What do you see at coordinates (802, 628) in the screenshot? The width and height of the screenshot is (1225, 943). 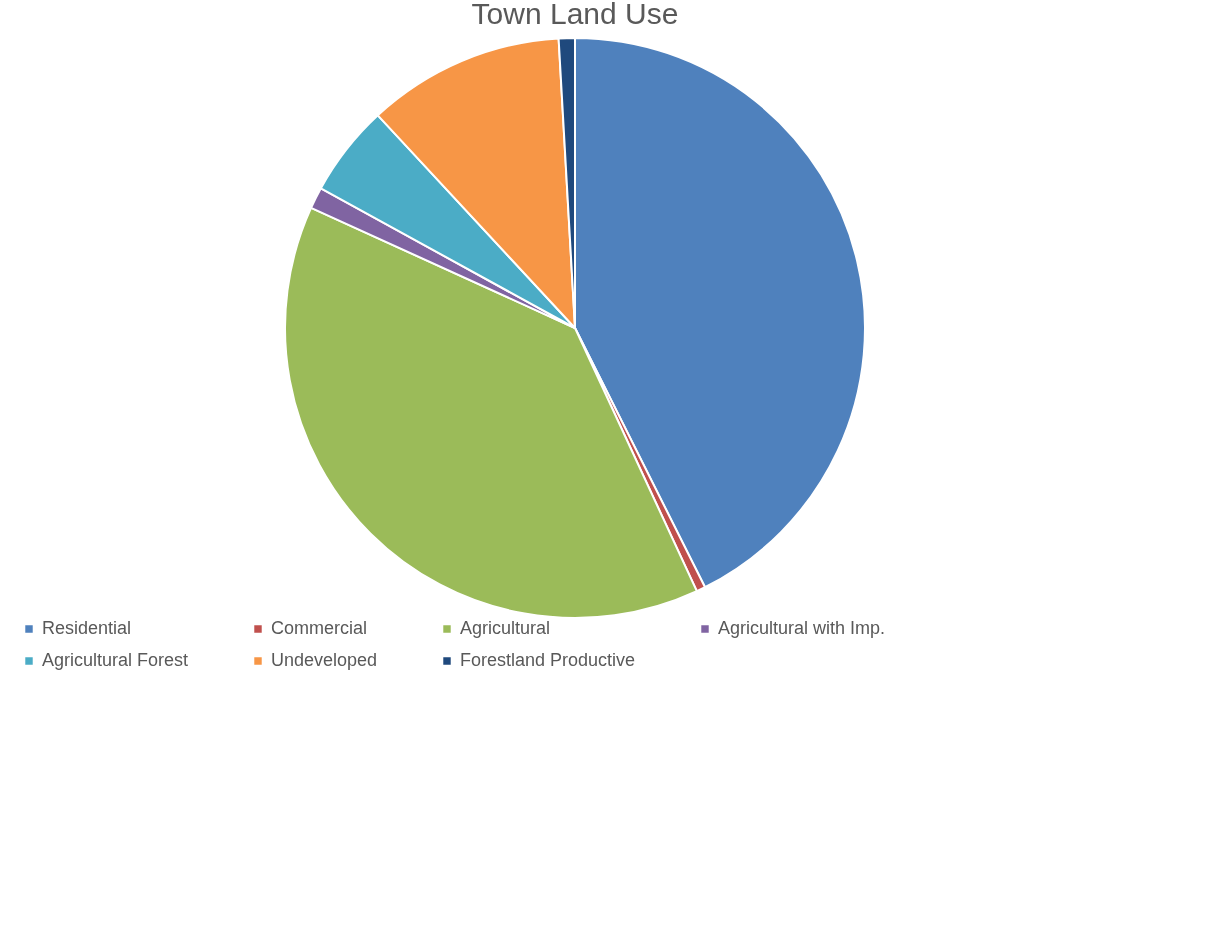 I see `legend-label: Agricultural with Imp.` at bounding box center [802, 628].